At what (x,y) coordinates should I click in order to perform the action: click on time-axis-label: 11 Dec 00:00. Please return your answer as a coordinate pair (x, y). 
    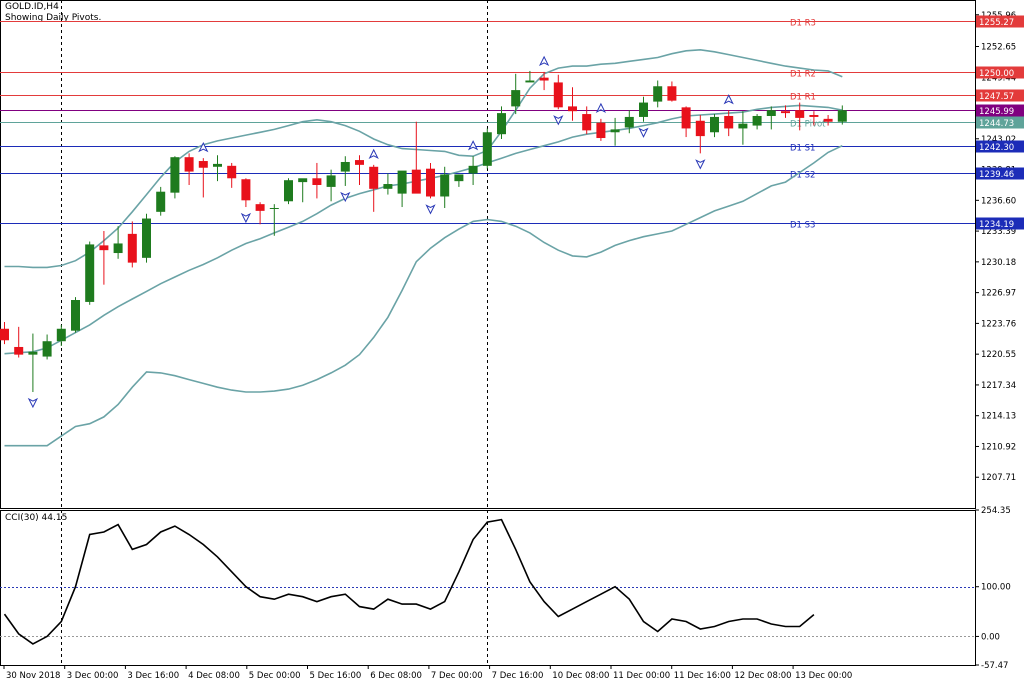
    Looking at the image, I should click on (641, 676).